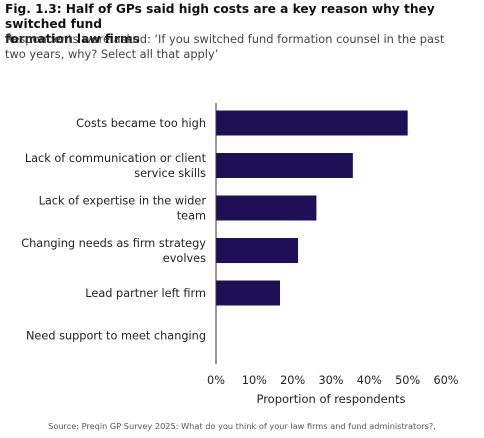  What do you see at coordinates (145, 293) in the screenshot?
I see `category-label-5: Lead partner left firm` at bounding box center [145, 293].